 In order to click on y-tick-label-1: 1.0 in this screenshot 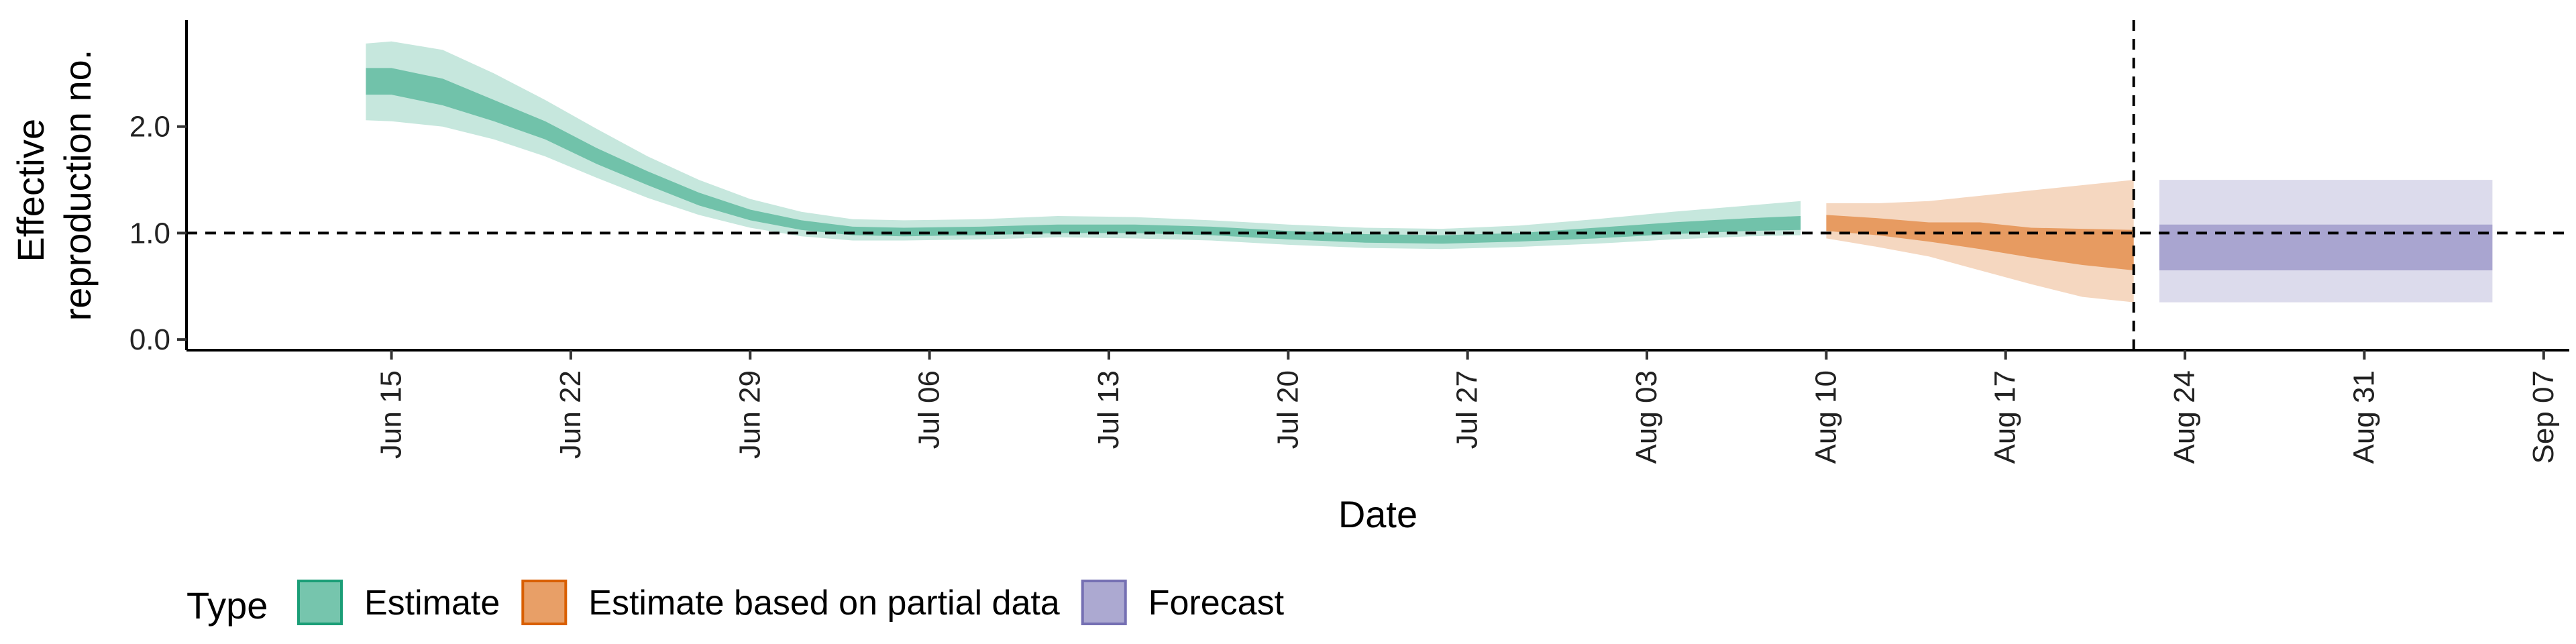, I will do `click(149, 233)`.